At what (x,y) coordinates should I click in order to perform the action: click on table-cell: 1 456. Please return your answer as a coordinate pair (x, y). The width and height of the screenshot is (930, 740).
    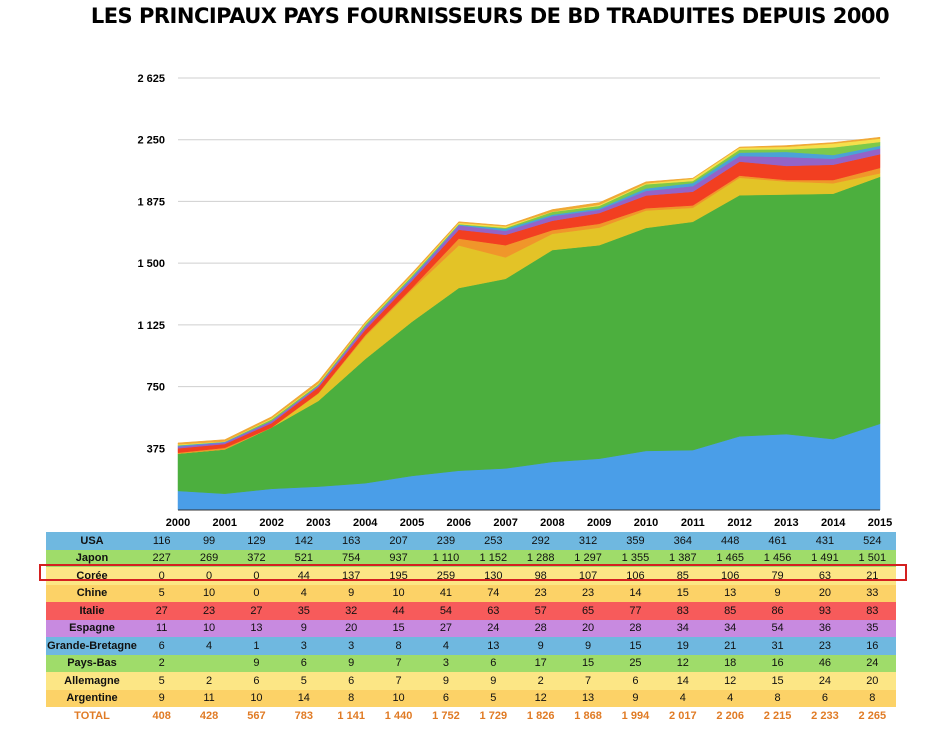
    Looking at the image, I should click on (777, 558).